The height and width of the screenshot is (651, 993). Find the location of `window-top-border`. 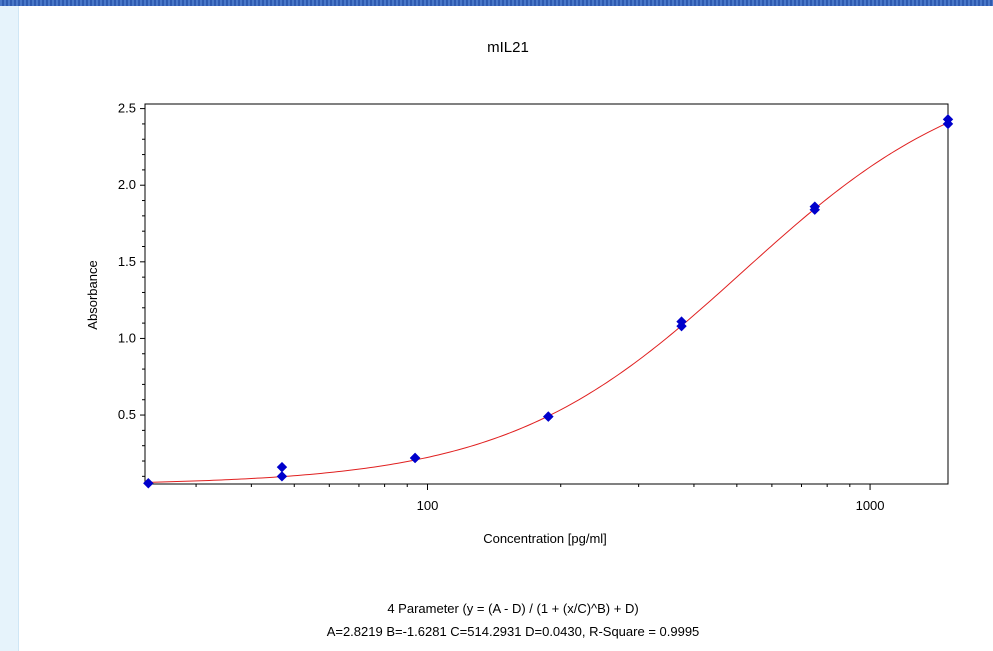

window-top-border is located at coordinates (496, 3).